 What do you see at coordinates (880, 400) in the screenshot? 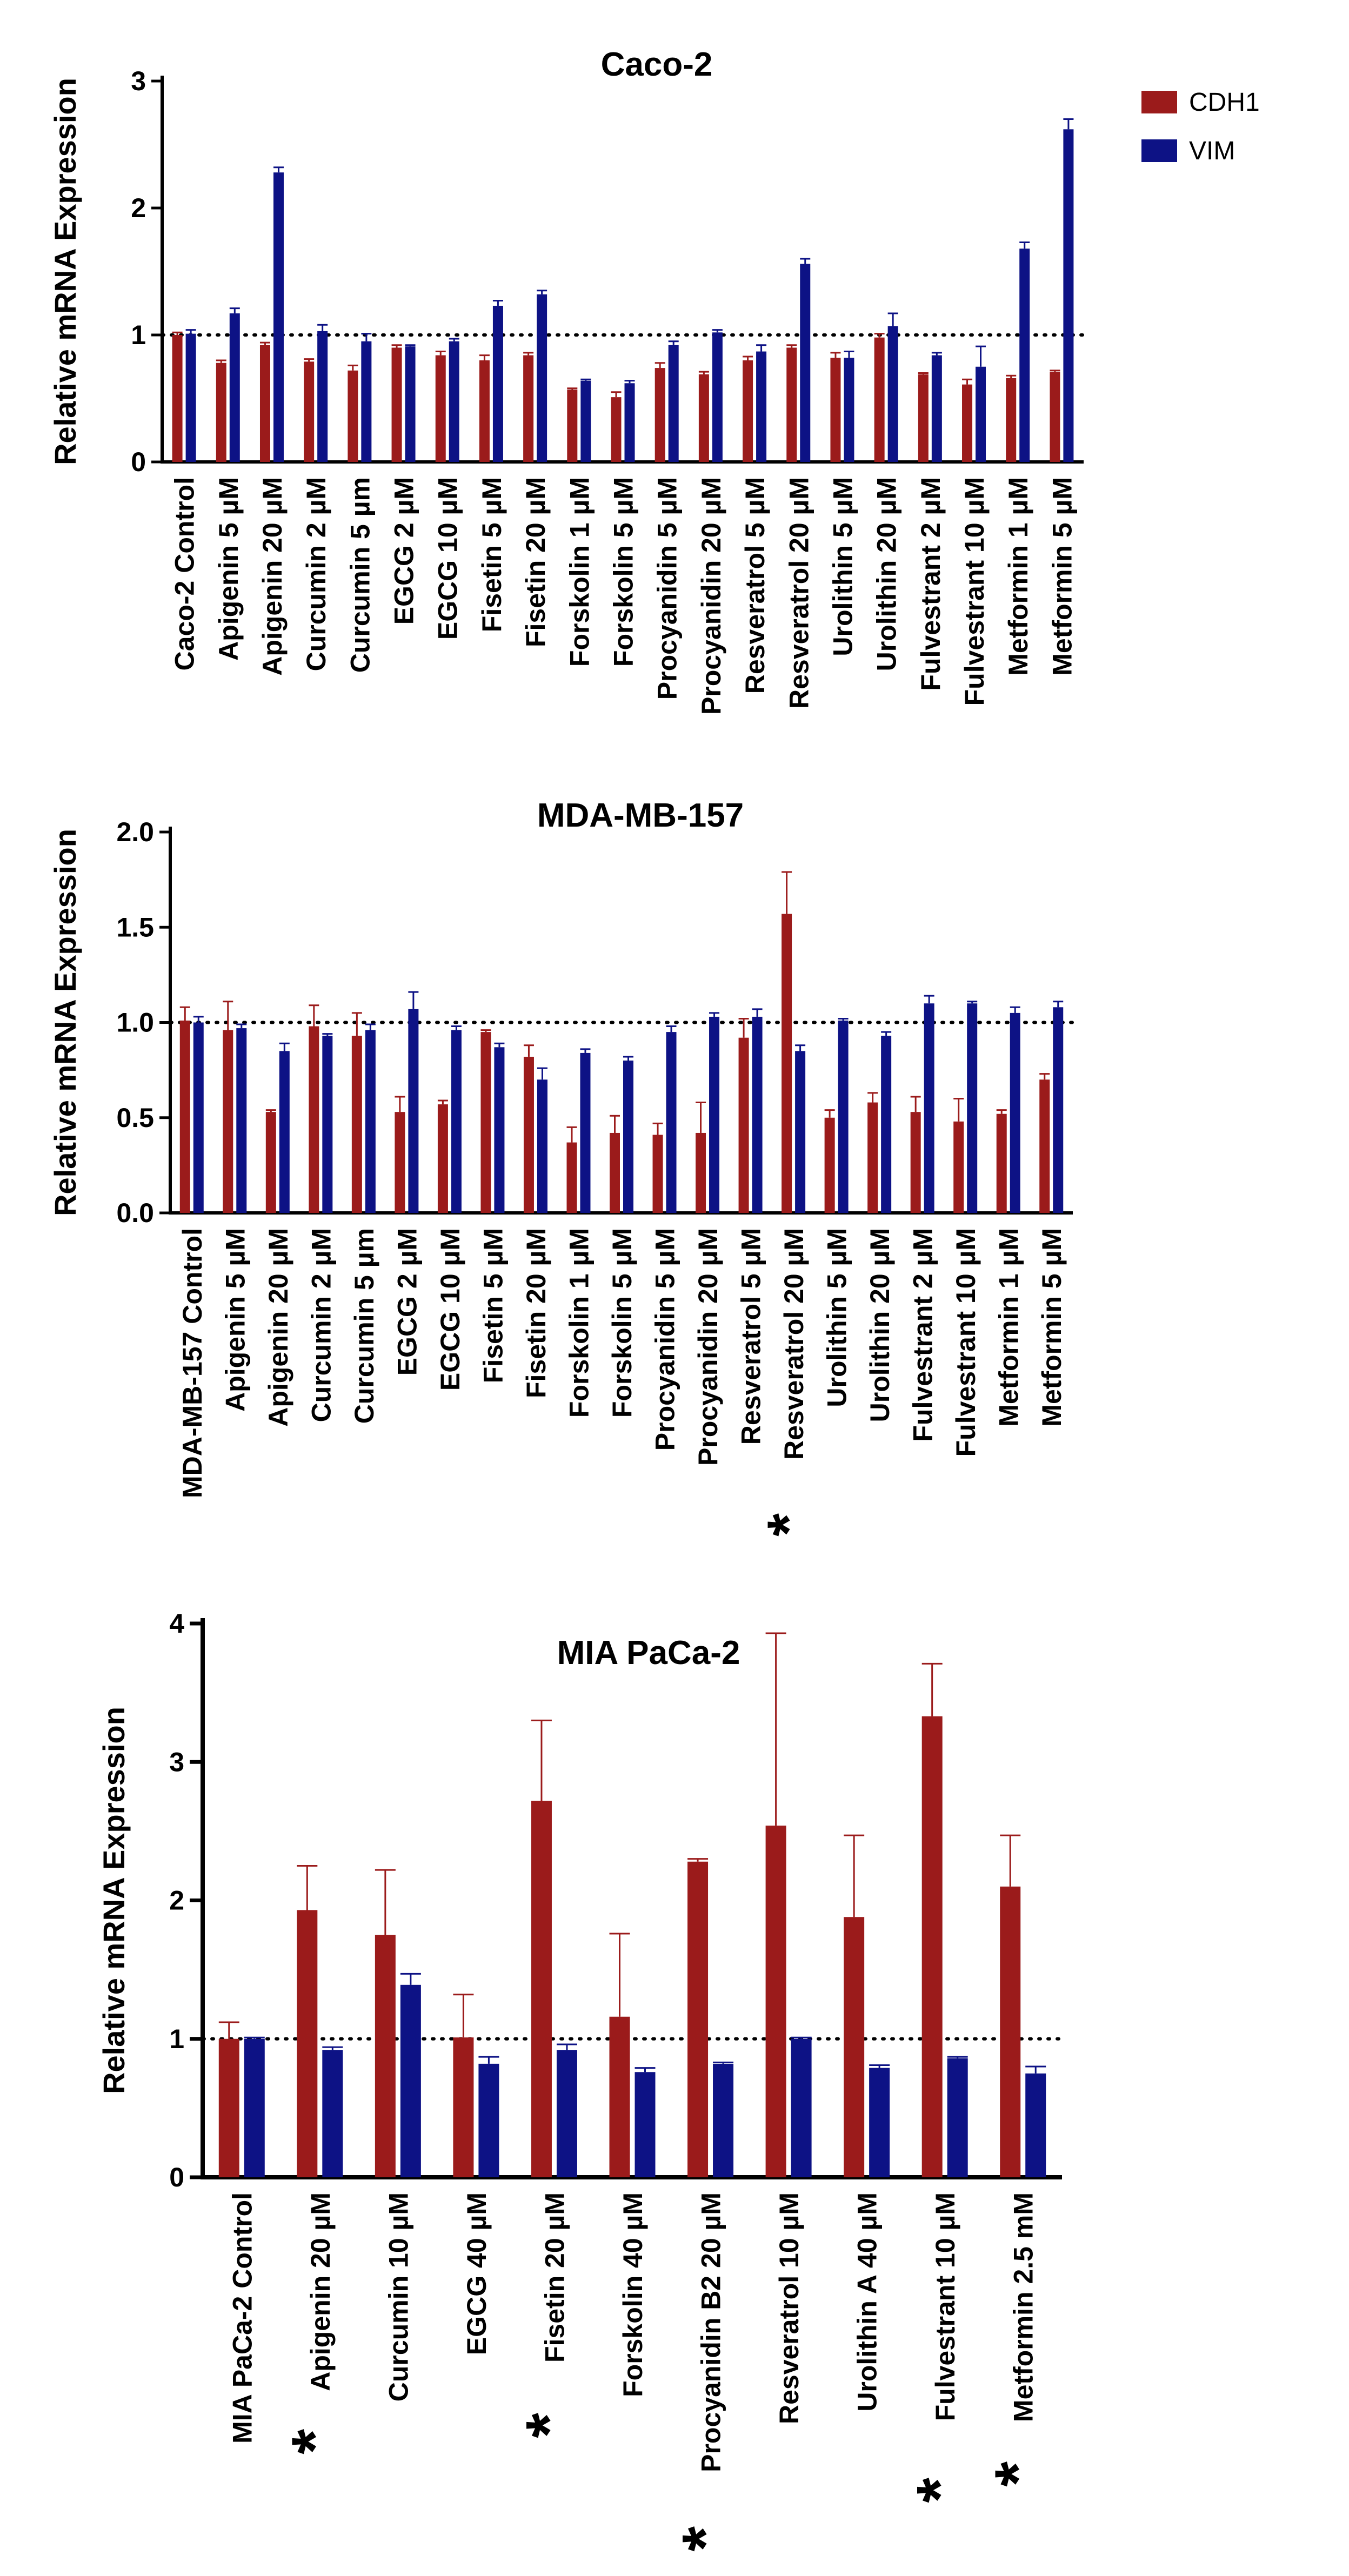
I see `bar-caco-2-cdh1-urolithin-20-um` at bounding box center [880, 400].